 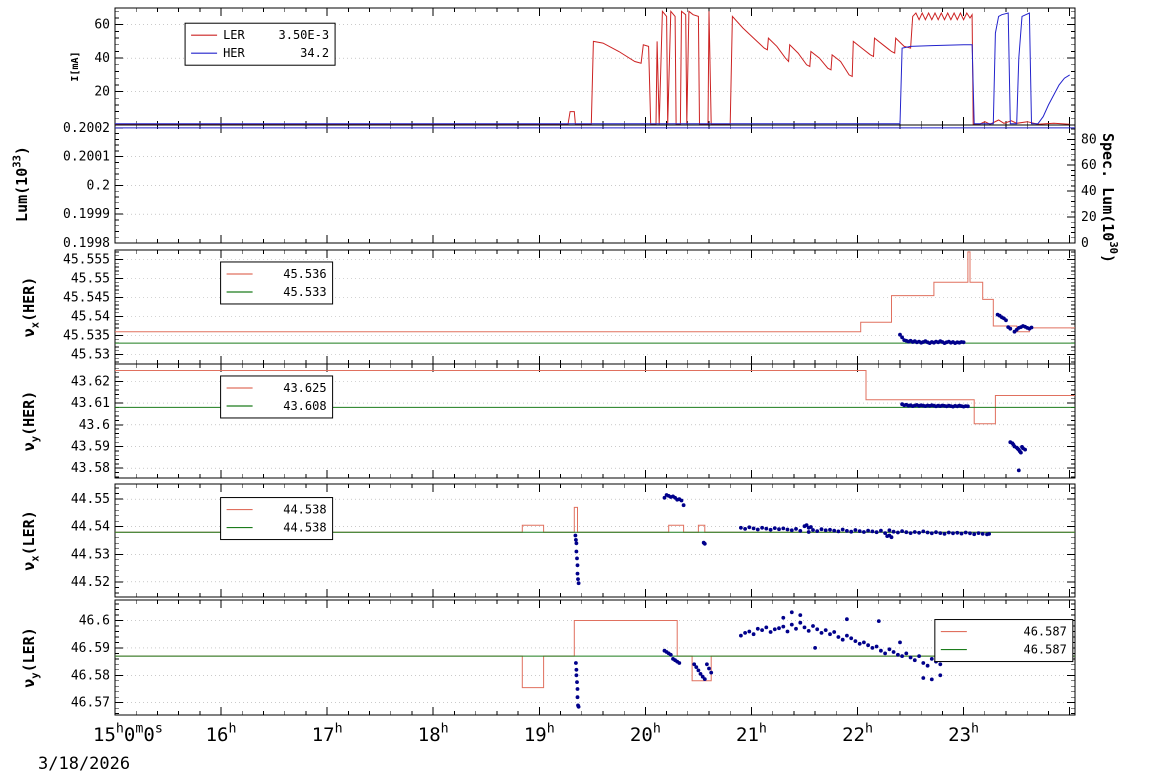 I want to click on svg-text: 43.59, so click(x=90, y=447).